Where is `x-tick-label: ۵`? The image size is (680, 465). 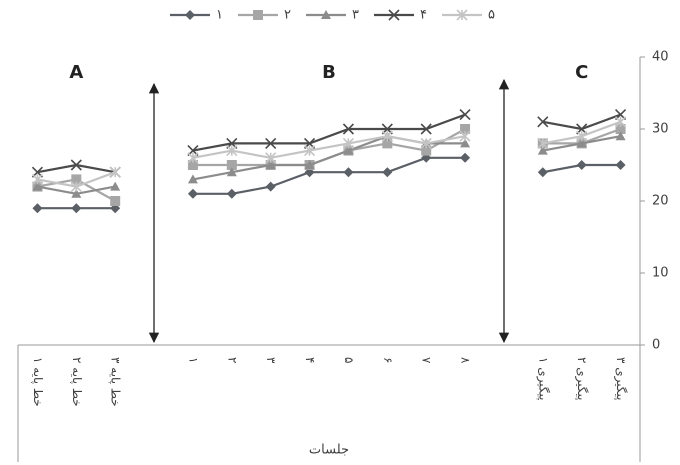 x-tick-label: ۵ is located at coordinates (349, 360).